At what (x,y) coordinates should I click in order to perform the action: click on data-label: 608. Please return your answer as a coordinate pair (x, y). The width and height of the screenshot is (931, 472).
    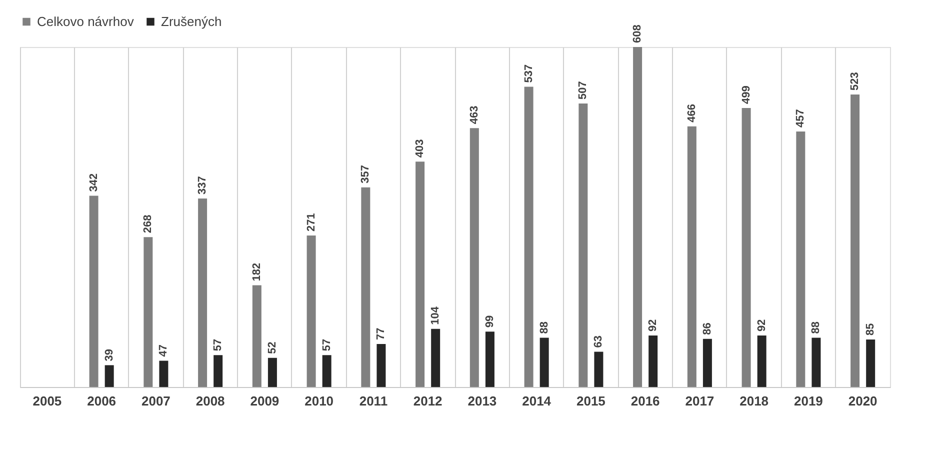
    Looking at the image, I should click on (638, 33).